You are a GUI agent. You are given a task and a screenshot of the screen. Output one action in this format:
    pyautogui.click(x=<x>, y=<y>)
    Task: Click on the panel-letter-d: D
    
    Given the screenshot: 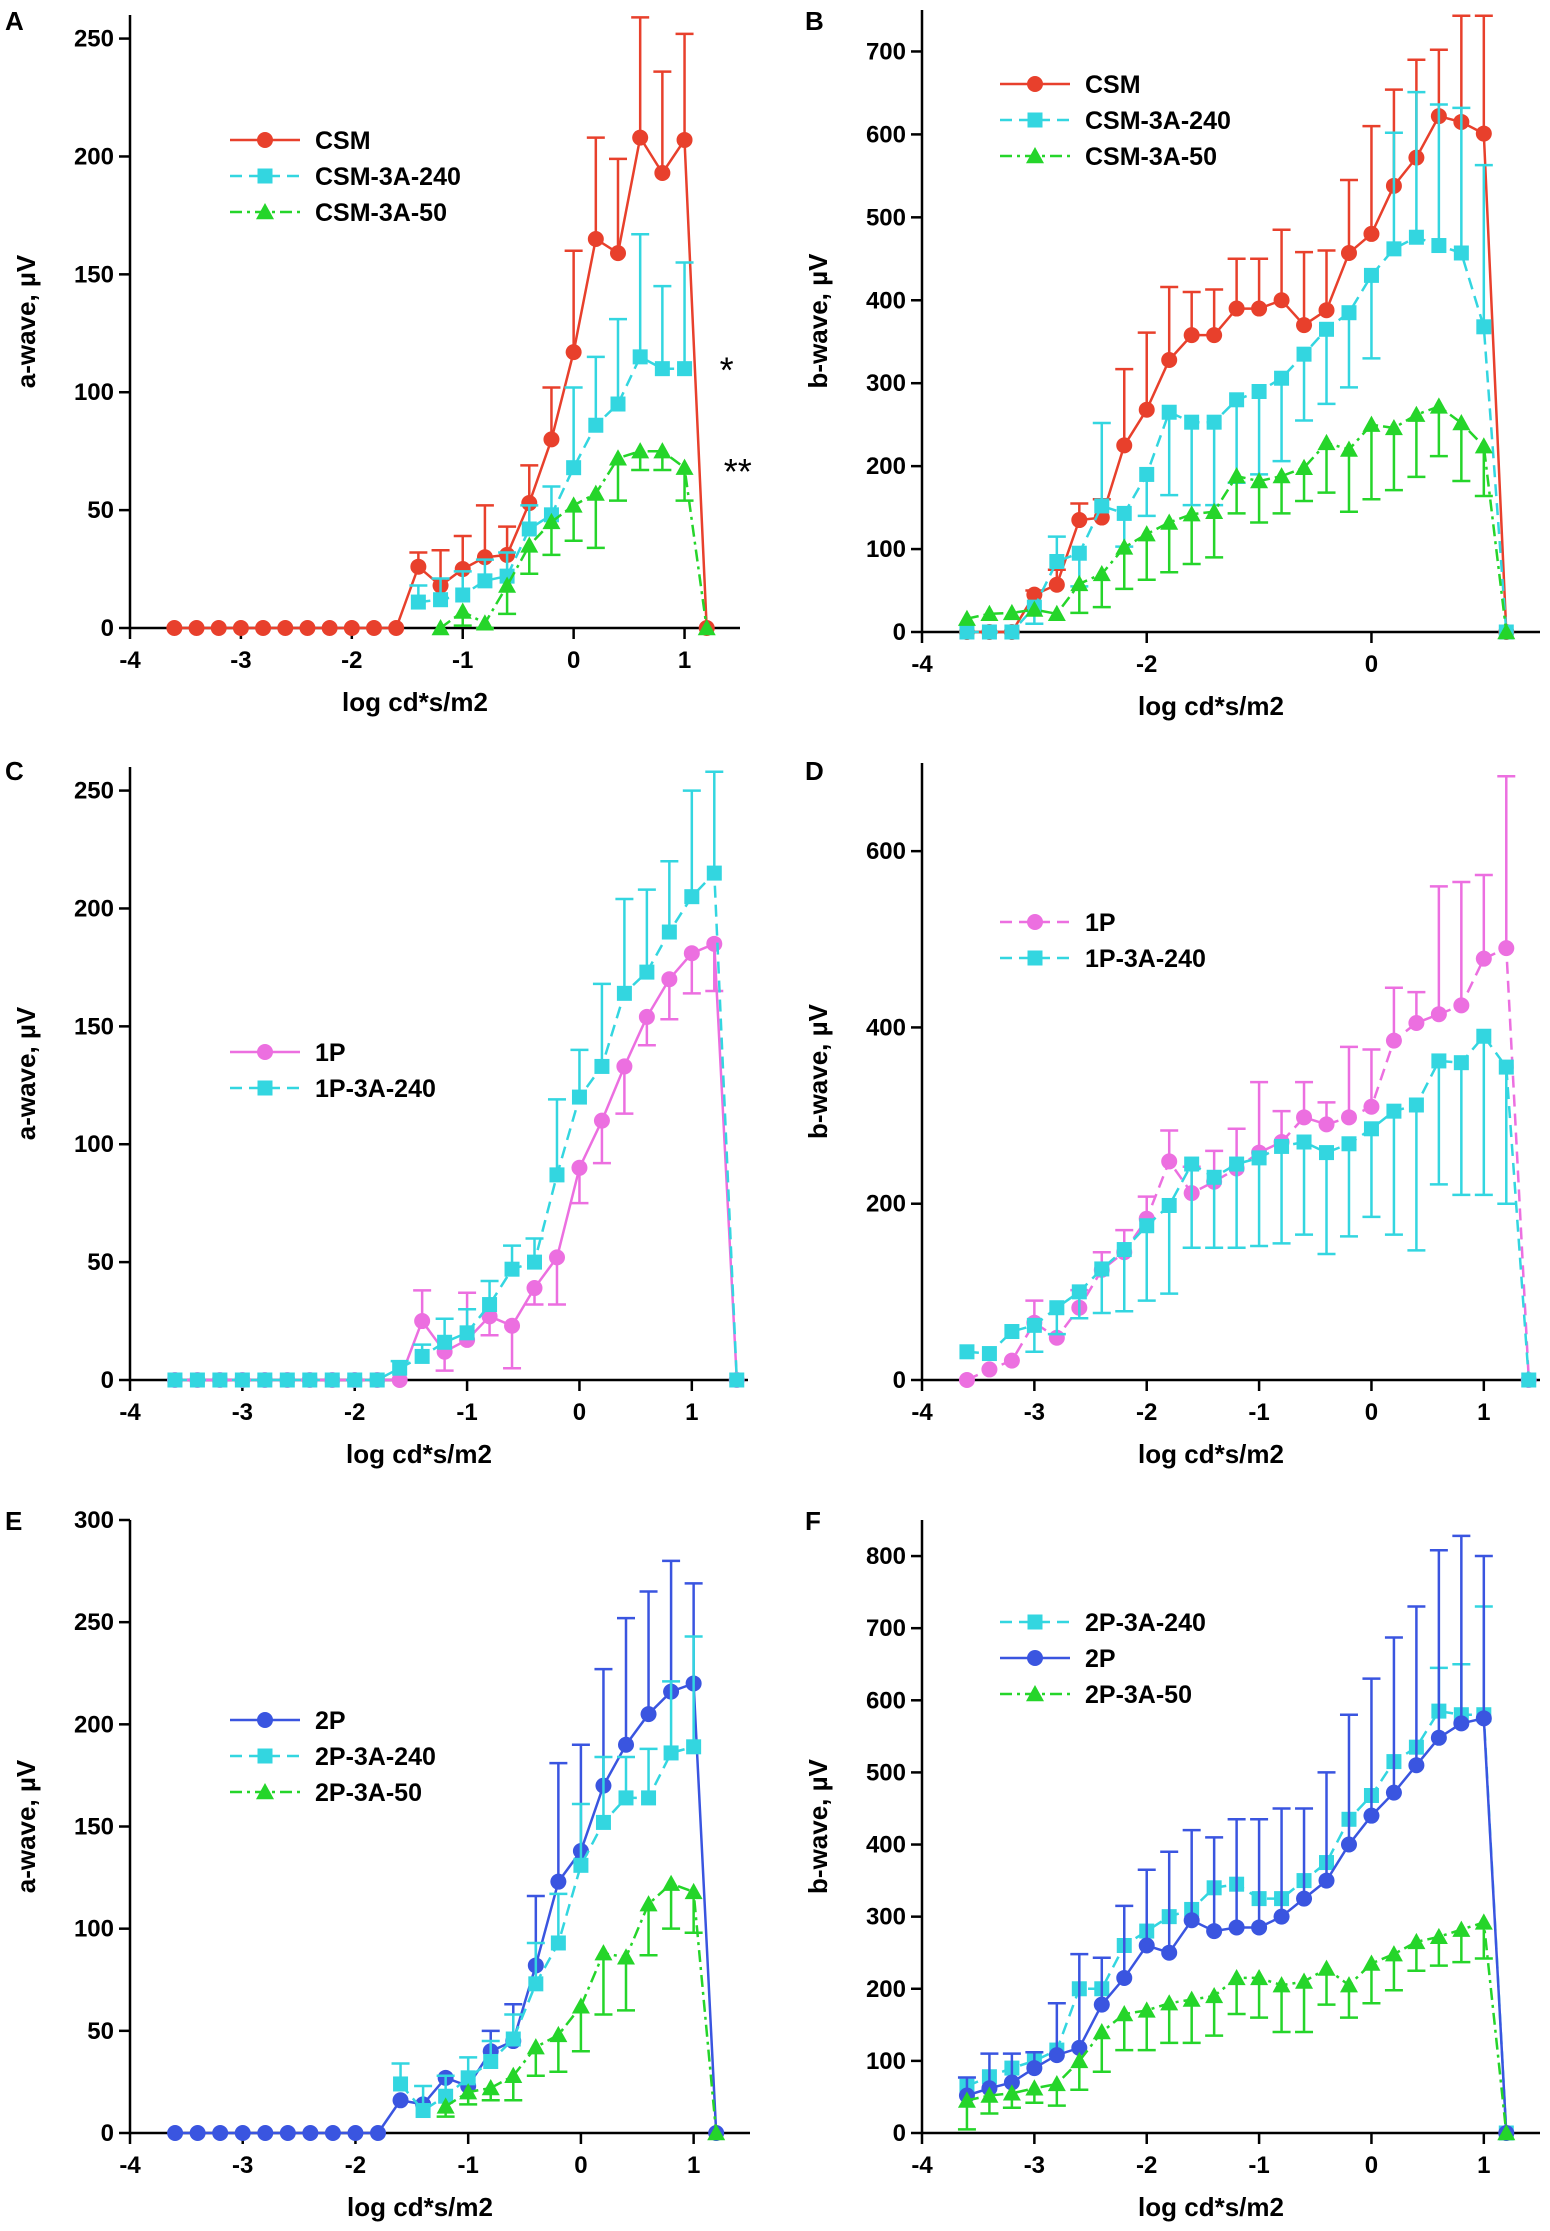 What is the action you would take?
    pyautogui.click(x=814, y=771)
    